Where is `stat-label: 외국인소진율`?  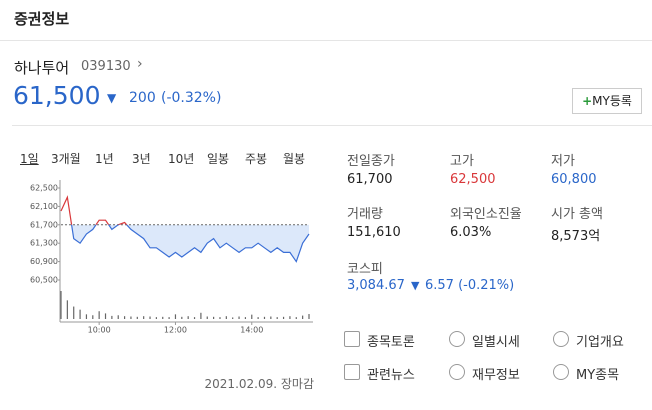
stat-label: 외국인소진율 is located at coordinates (486, 214).